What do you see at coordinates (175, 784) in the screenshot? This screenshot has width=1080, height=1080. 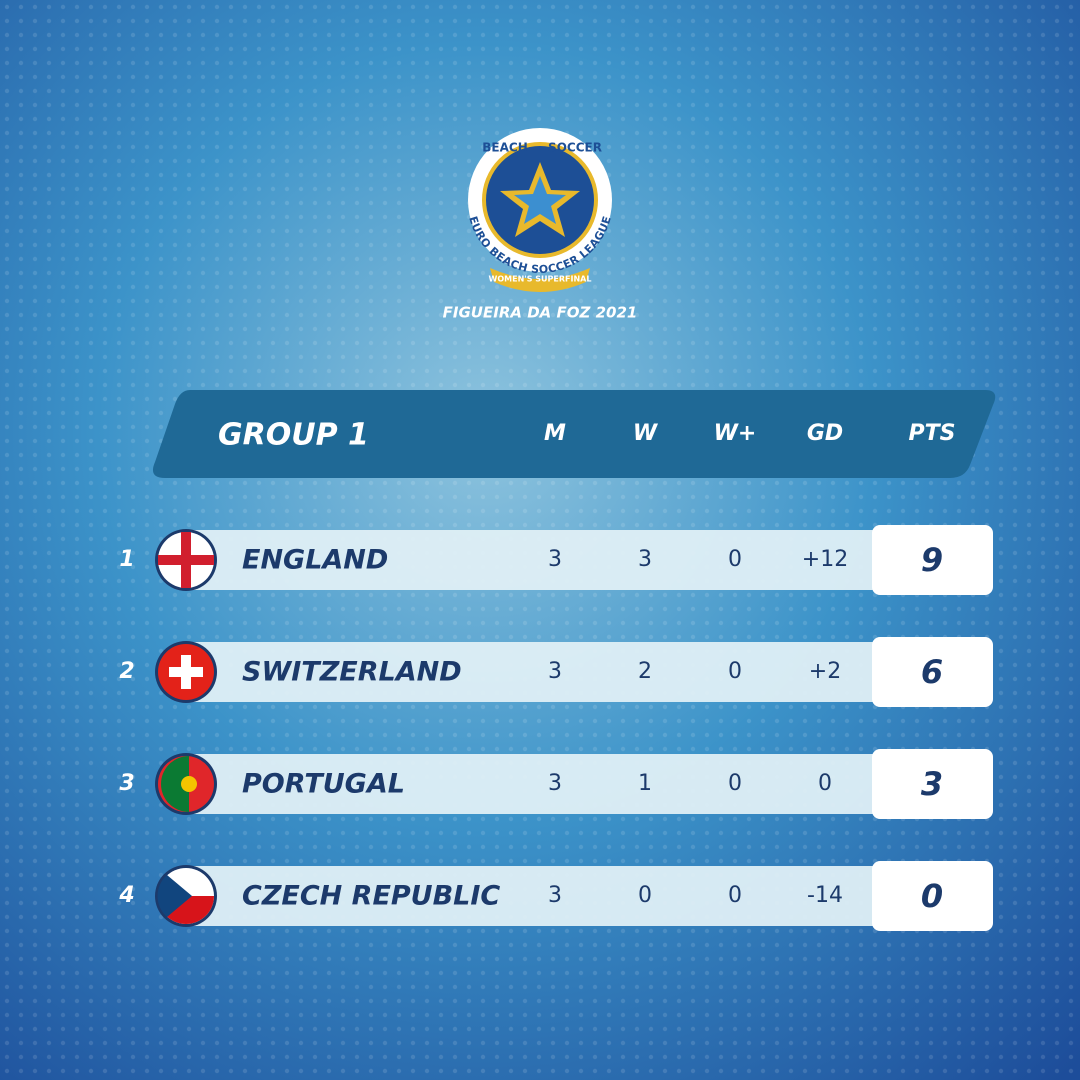 I see `flag-green` at bounding box center [175, 784].